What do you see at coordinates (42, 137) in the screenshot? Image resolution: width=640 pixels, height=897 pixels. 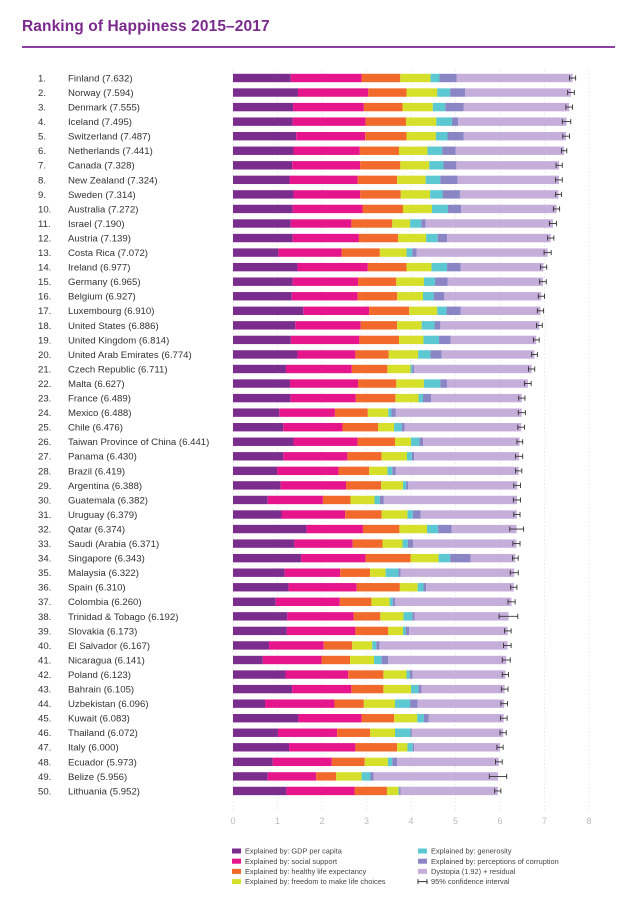 I see `rank-label: 5.` at bounding box center [42, 137].